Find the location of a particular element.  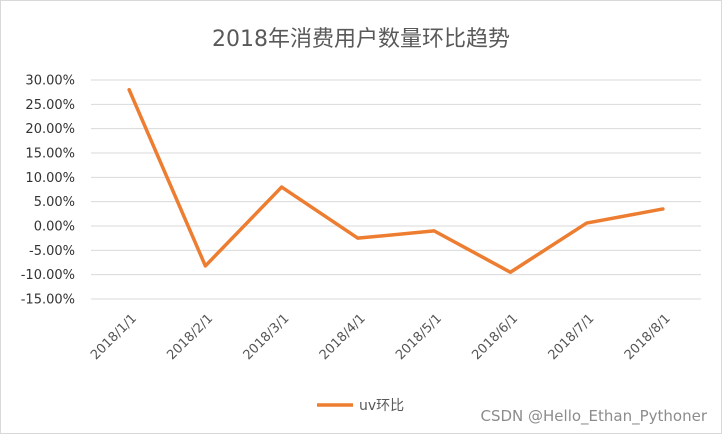

x-tick-label: 2018/1/1 is located at coordinates (114, 337).